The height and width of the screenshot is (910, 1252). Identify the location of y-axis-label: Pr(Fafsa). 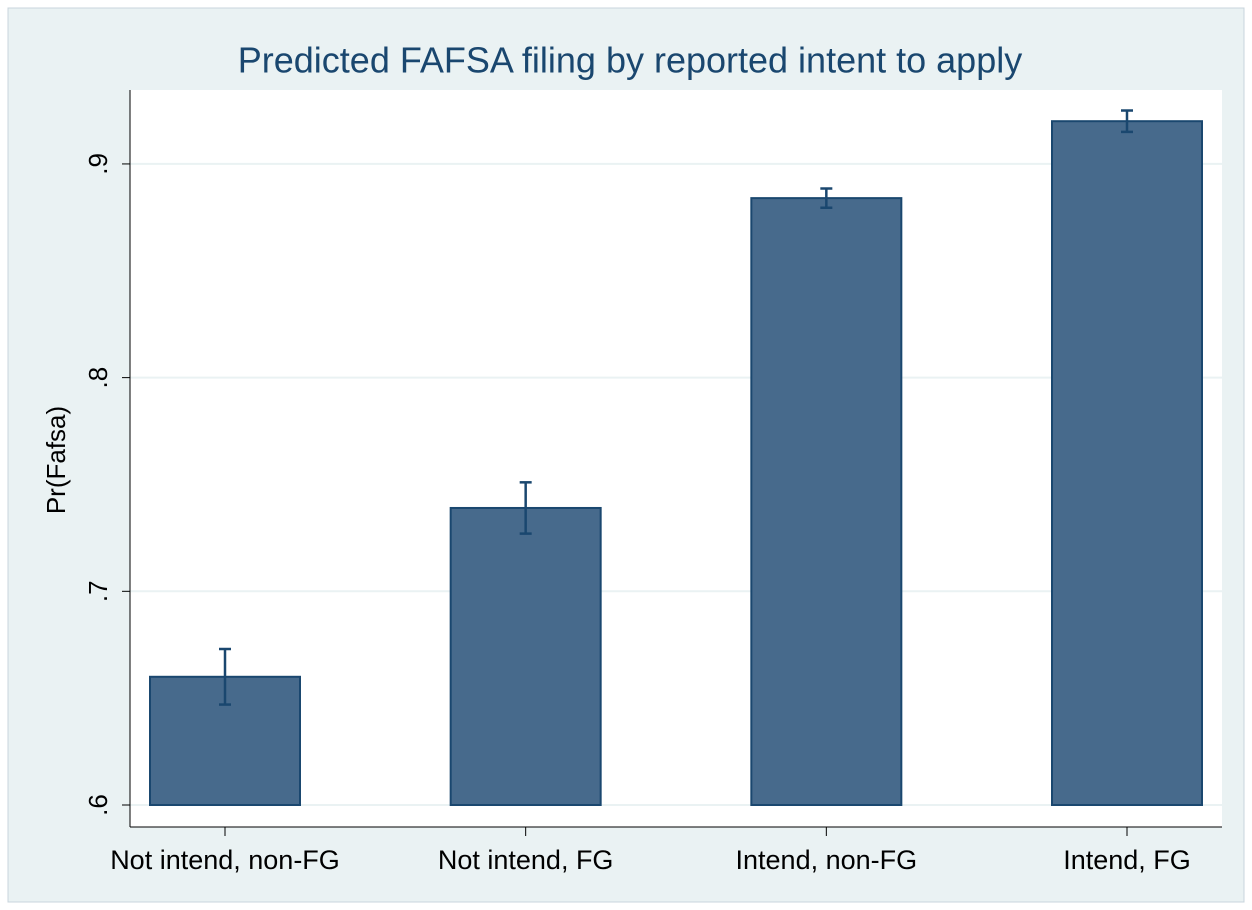
(56, 460).